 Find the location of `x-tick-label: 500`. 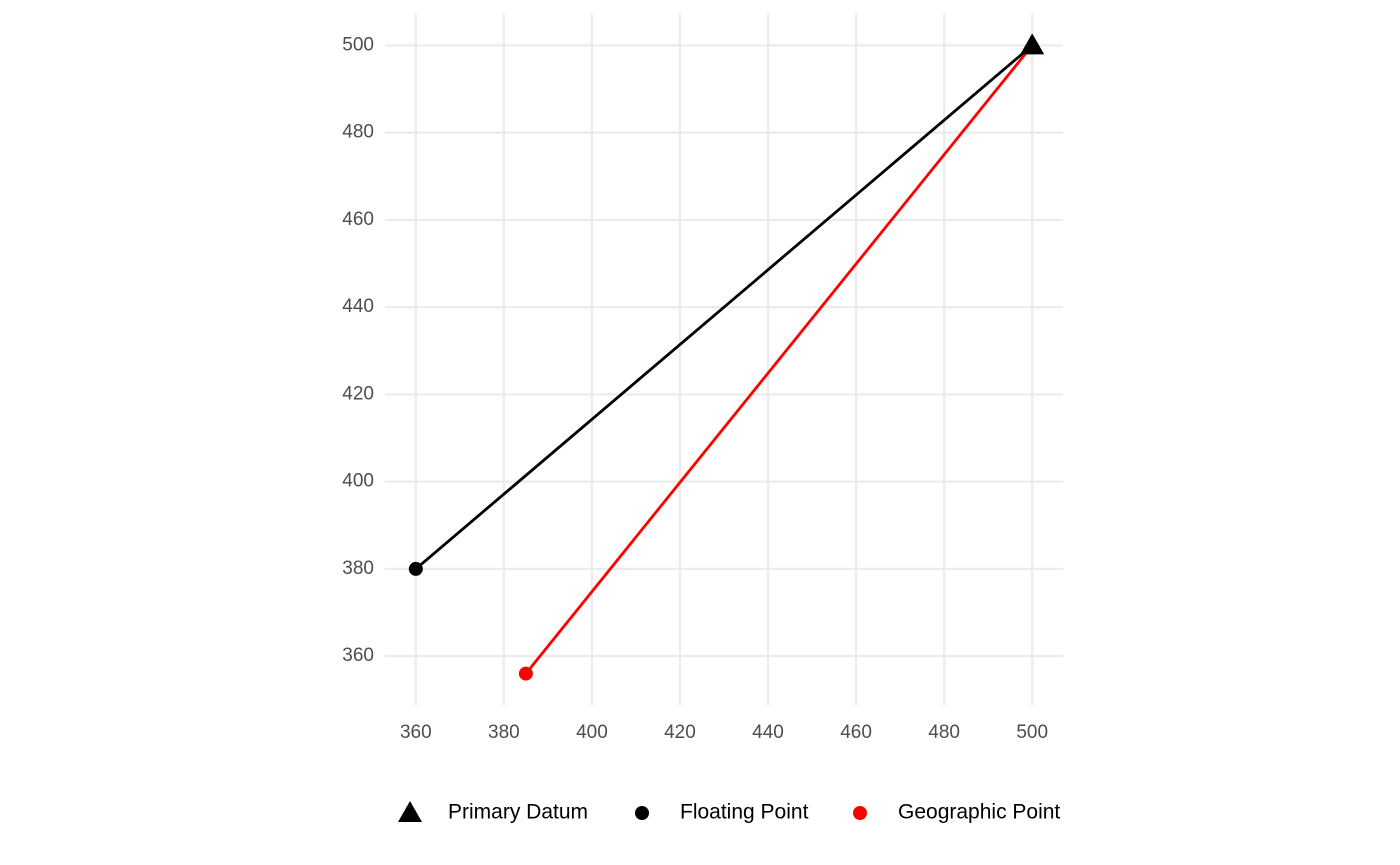

x-tick-label: 500 is located at coordinates (1032, 732).